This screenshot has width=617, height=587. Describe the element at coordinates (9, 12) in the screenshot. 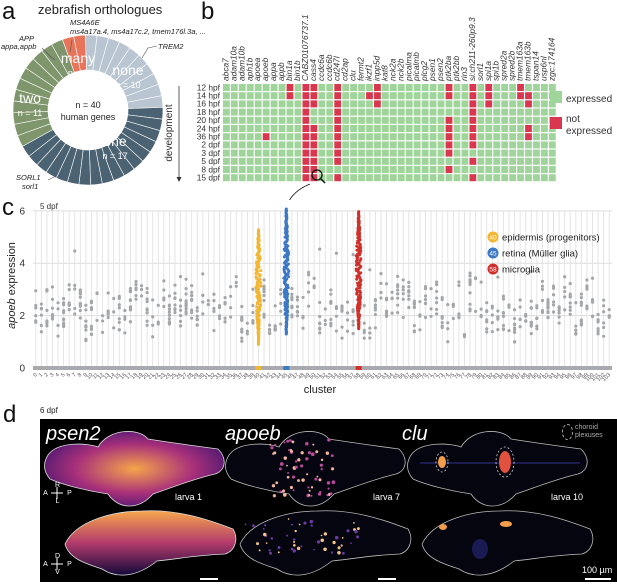

I see `panel-a-letter: a` at that location.